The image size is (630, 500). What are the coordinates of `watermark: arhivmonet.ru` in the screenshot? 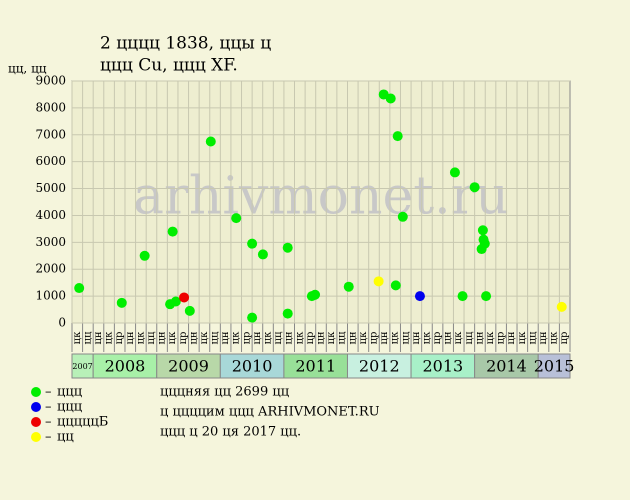 It's located at (321, 197).